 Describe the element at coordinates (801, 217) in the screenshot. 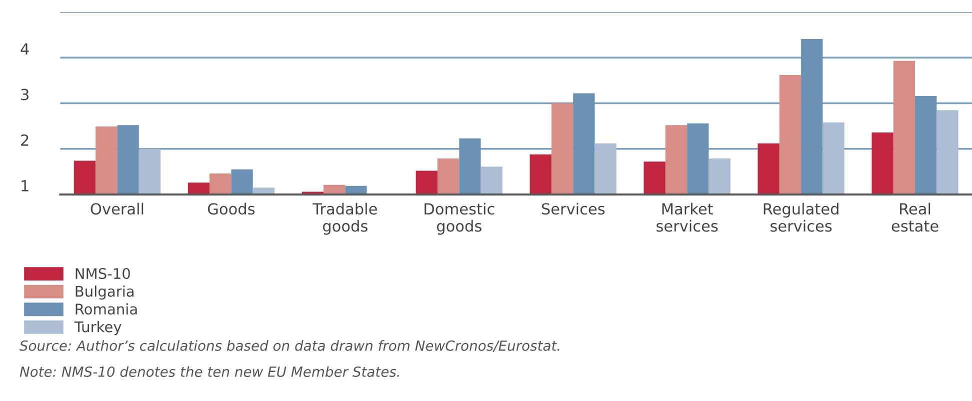

I see `x-tick-label: Regulated services` at that location.